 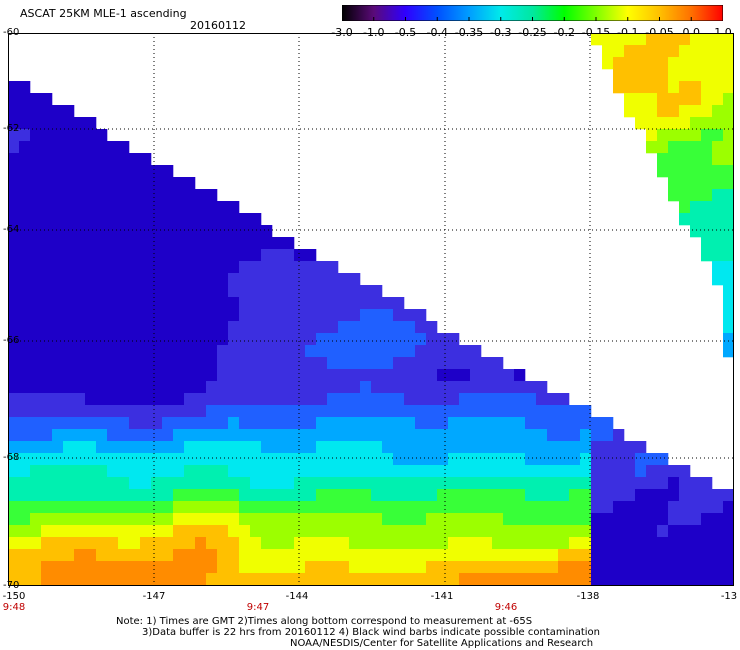 I want to click on lon-label: -13, so click(x=729, y=596).